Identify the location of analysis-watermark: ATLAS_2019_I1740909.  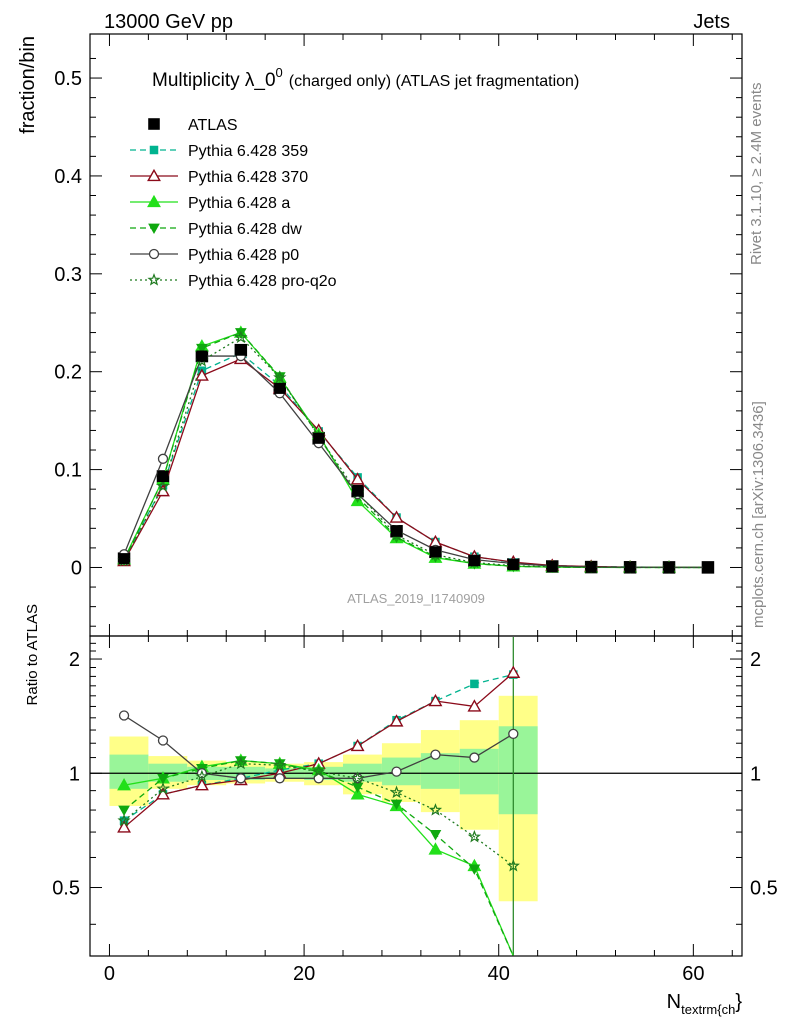
(416, 598).